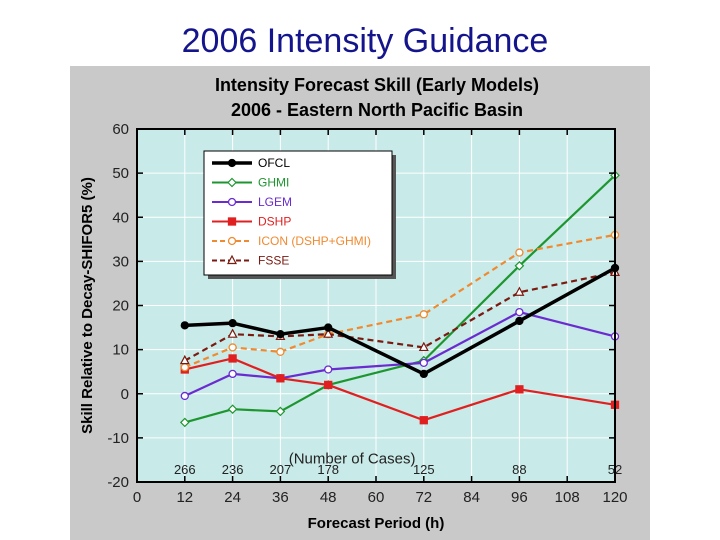  What do you see at coordinates (120, 306) in the screenshot?
I see `y-tick-label: 20` at bounding box center [120, 306].